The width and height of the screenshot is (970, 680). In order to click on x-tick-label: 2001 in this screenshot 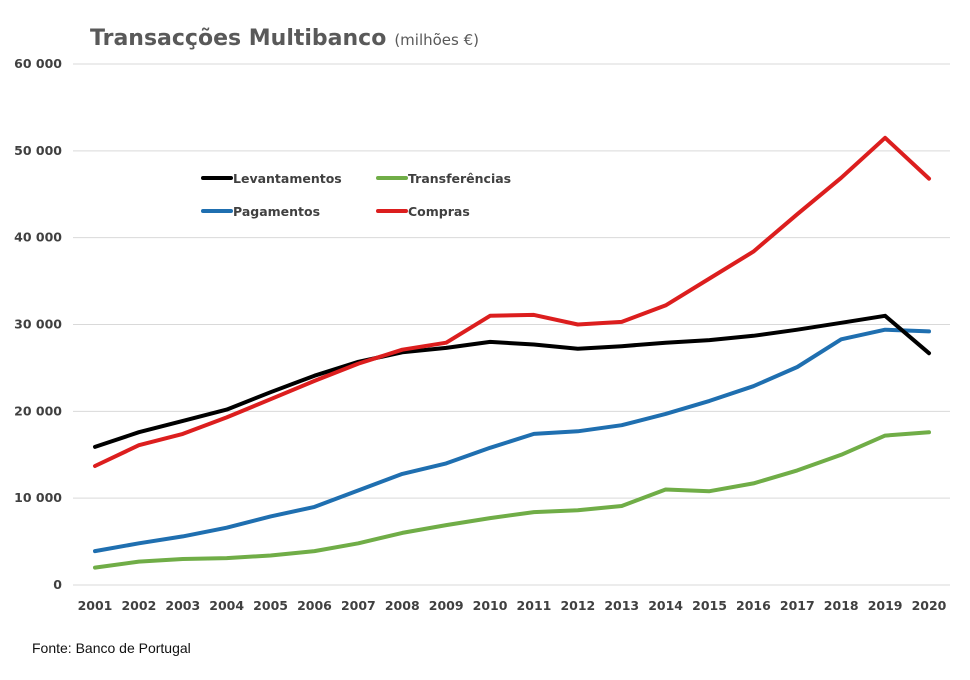, I will do `click(95, 605)`.